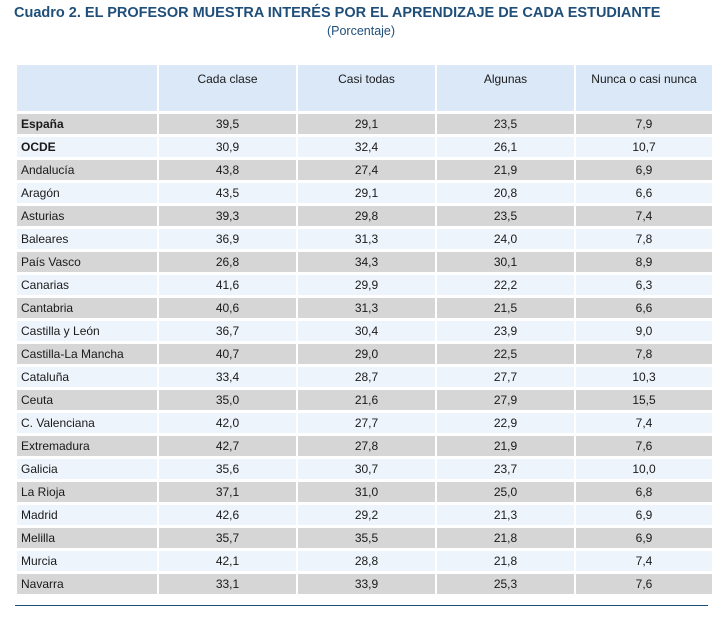 The height and width of the screenshot is (617, 722). What do you see at coordinates (366, 469) in the screenshot?
I see `value-cell: 30,7` at bounding box center [366, 469].